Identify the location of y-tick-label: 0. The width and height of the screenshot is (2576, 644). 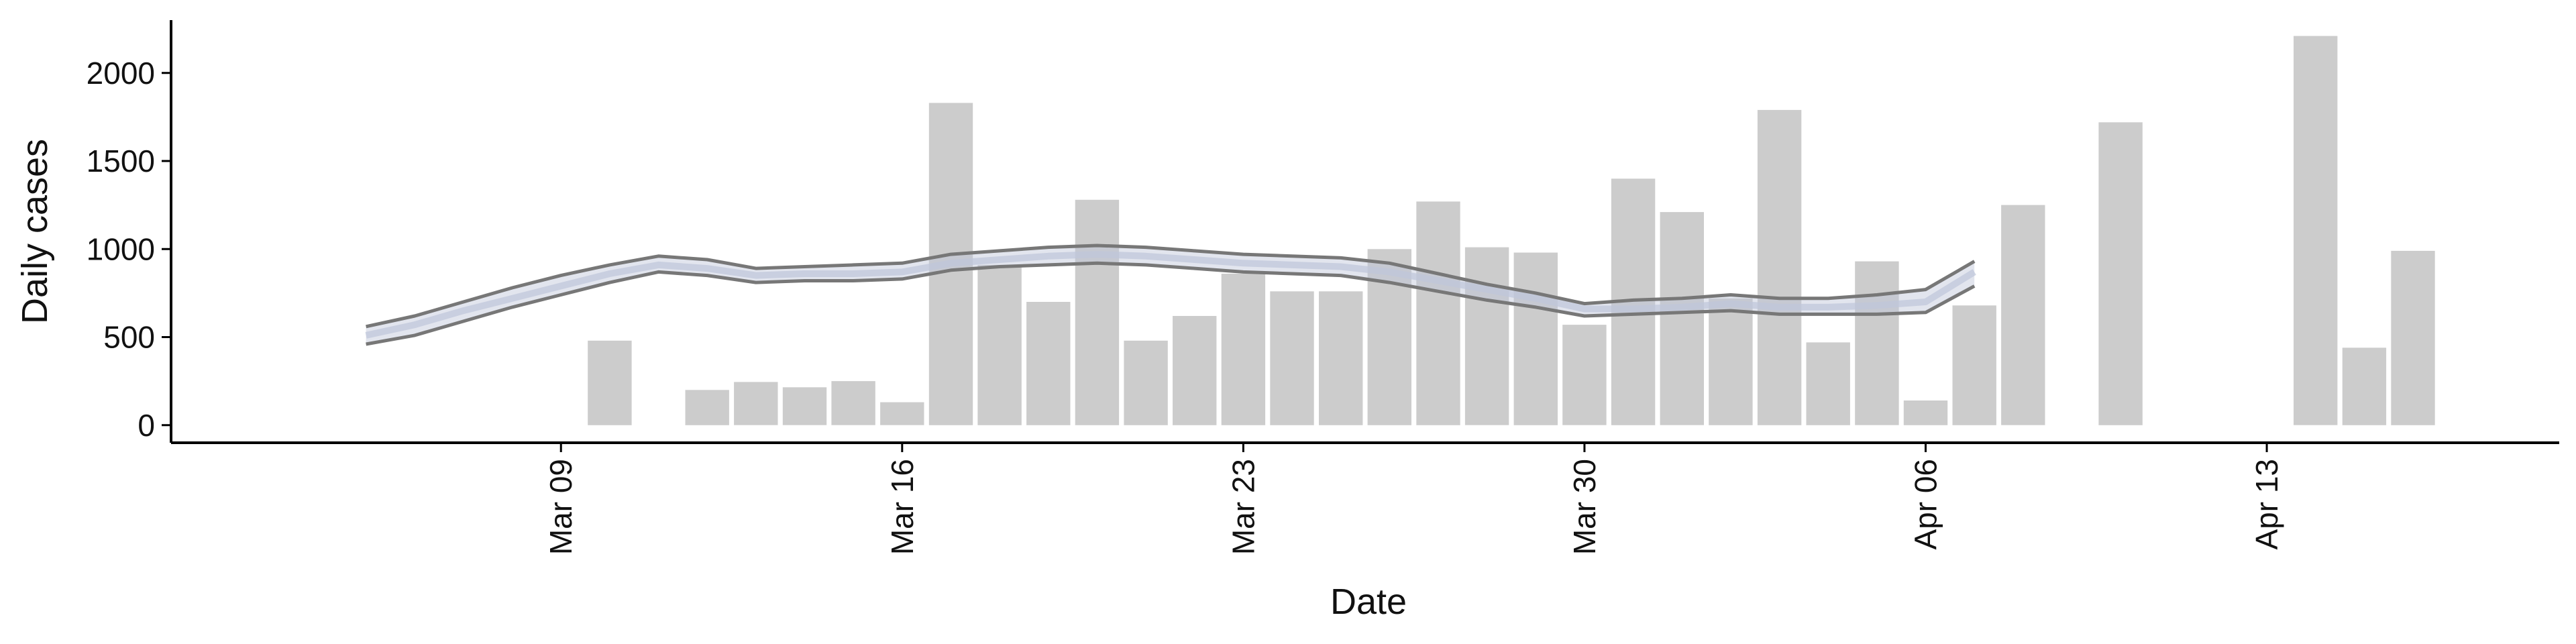
(146, 425).